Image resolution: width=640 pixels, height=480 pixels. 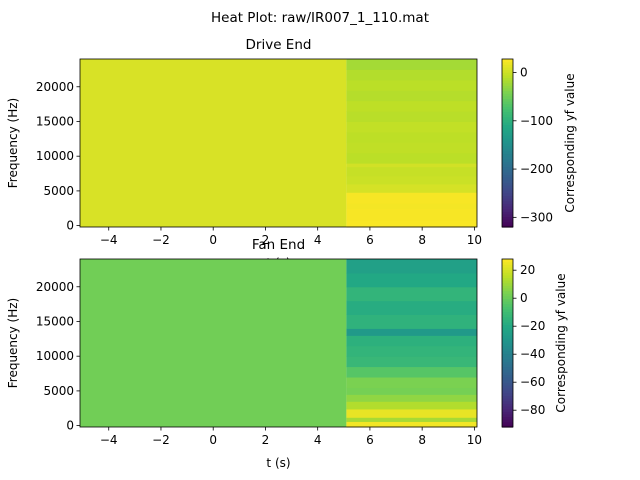 What do you see at coordinates (370, 240) in the screenshot?
I see `x-tick-label: 6` at bounding box center [370, 240].